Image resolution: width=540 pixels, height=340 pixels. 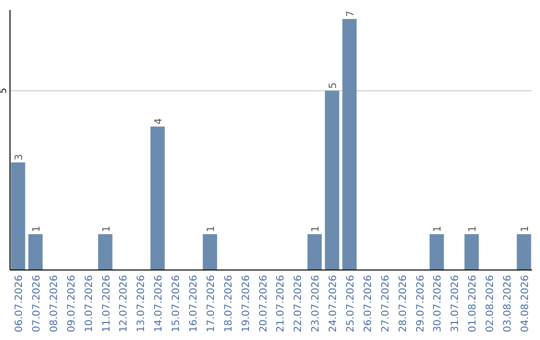 I want to click on x-tick-label: 02.08.2026, so click(x=490, y=303).